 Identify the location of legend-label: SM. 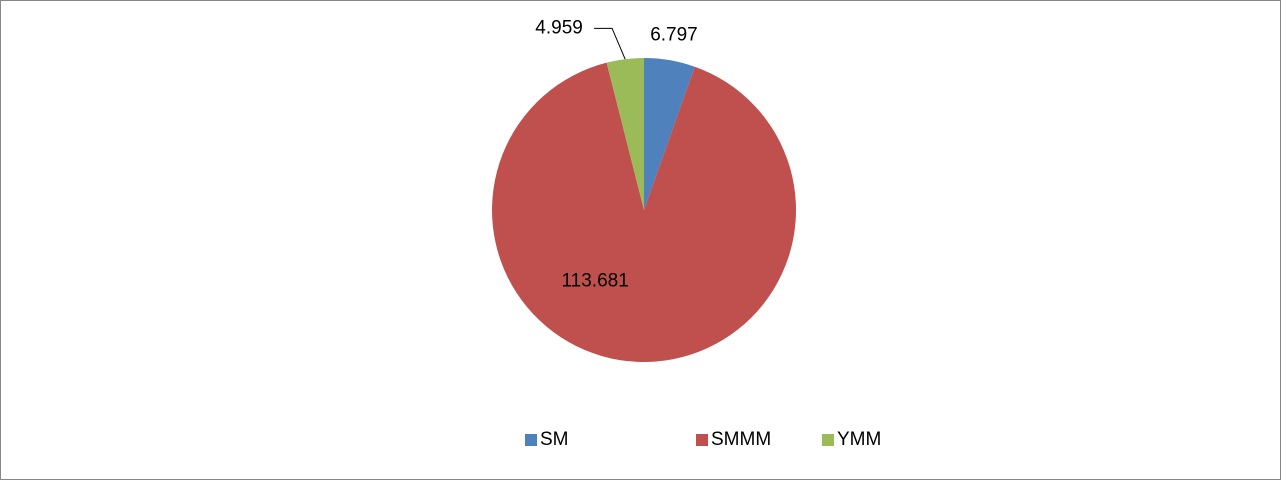
(554, 439).